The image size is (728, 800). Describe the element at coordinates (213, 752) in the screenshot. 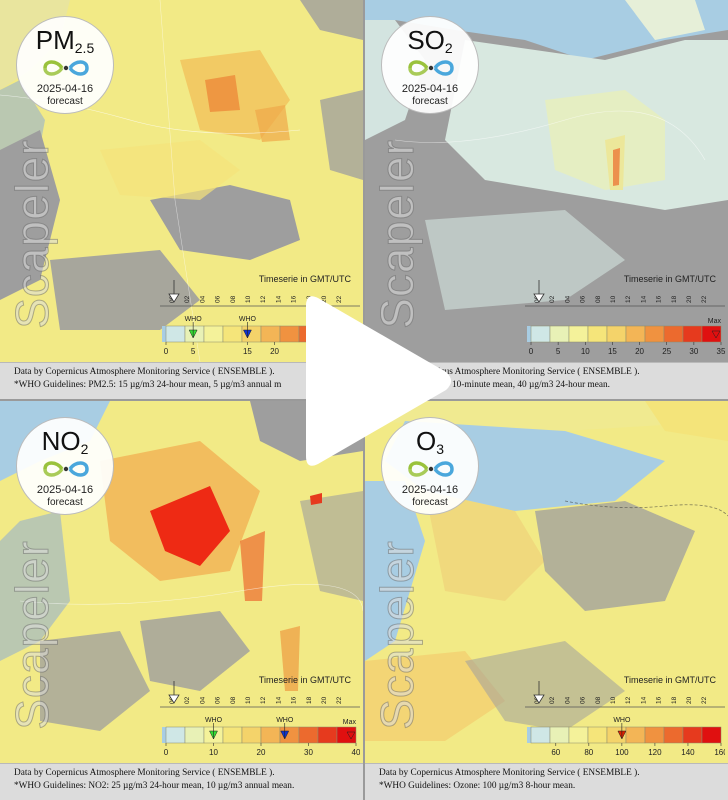

I see `scale-tick-label: 10` at that location.